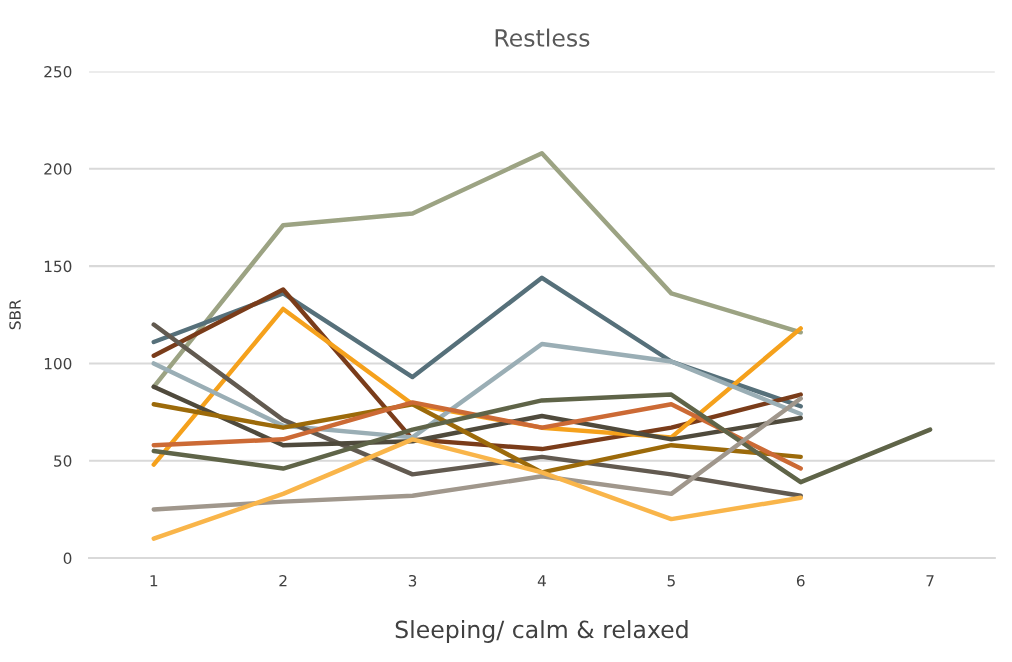  Describe the element at coordinates (15, 314) in the screenshot. I see `y-axis-title: SBR` at that location.